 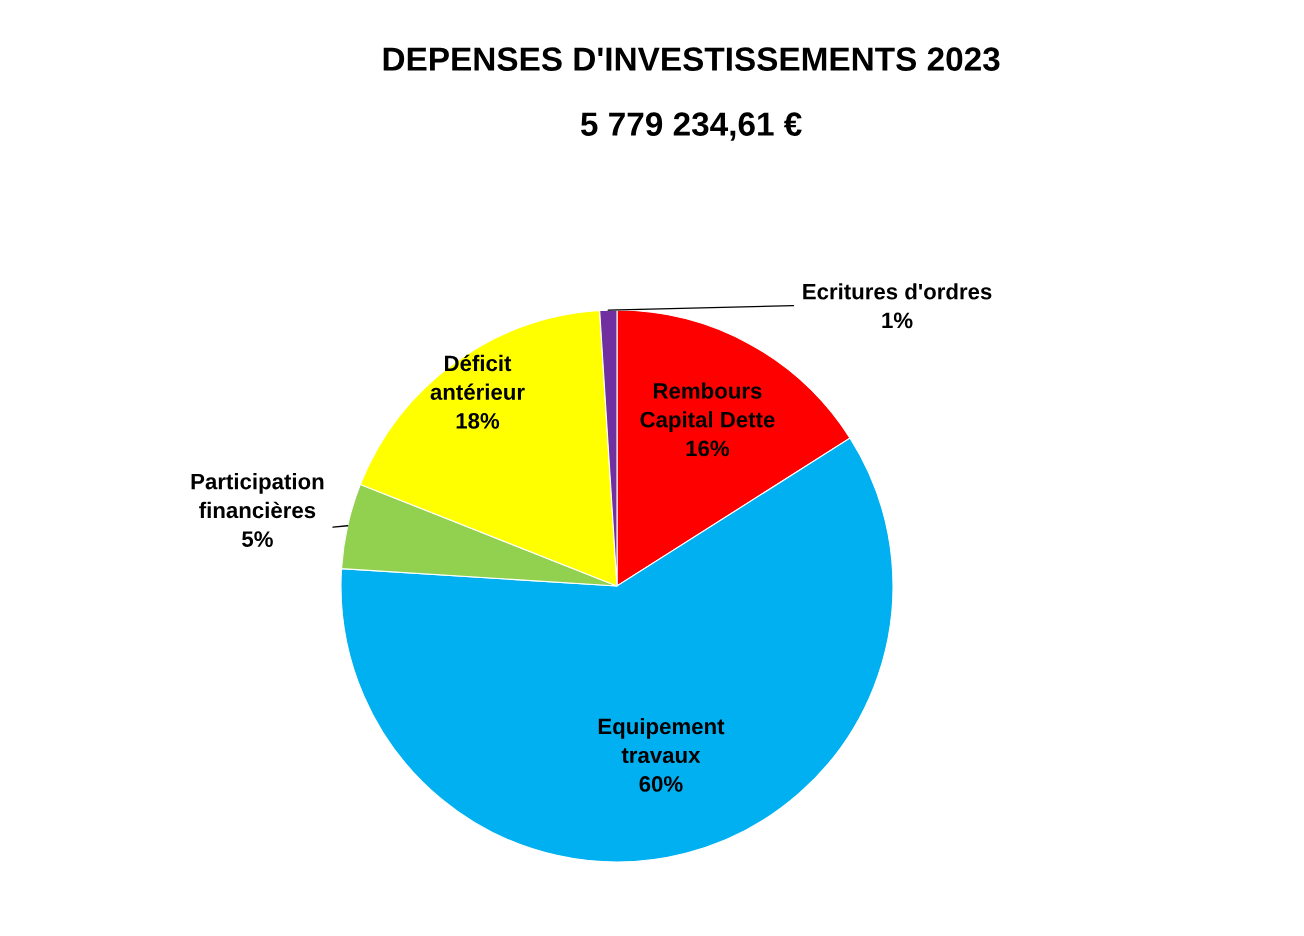 I want to click on data-label: 60%, so click(x=661, y=784).